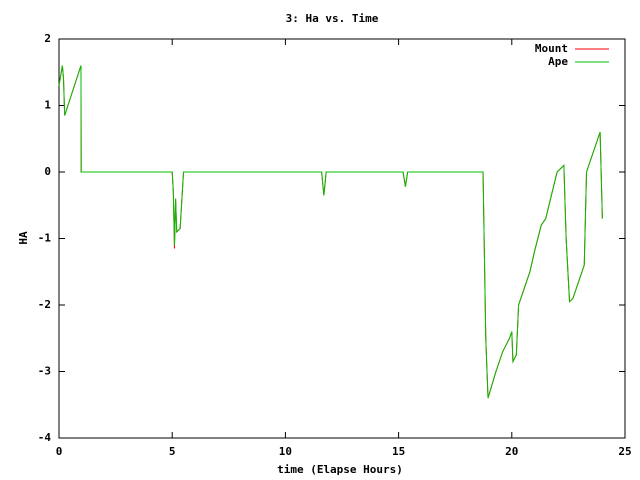  What do you see at coordinates (551, 48) in the screenshot?
I see `legend-label: Mount` at bounding box center [551, 48].